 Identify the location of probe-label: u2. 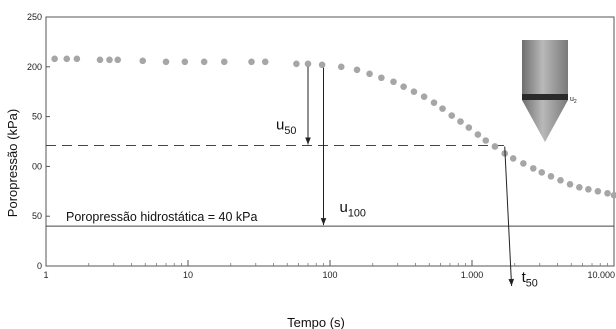
(573, 100).